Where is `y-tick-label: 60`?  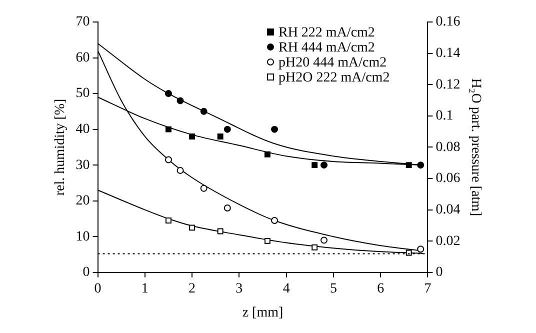
y-tick-label: 60 is located at coordinates (83, 58).